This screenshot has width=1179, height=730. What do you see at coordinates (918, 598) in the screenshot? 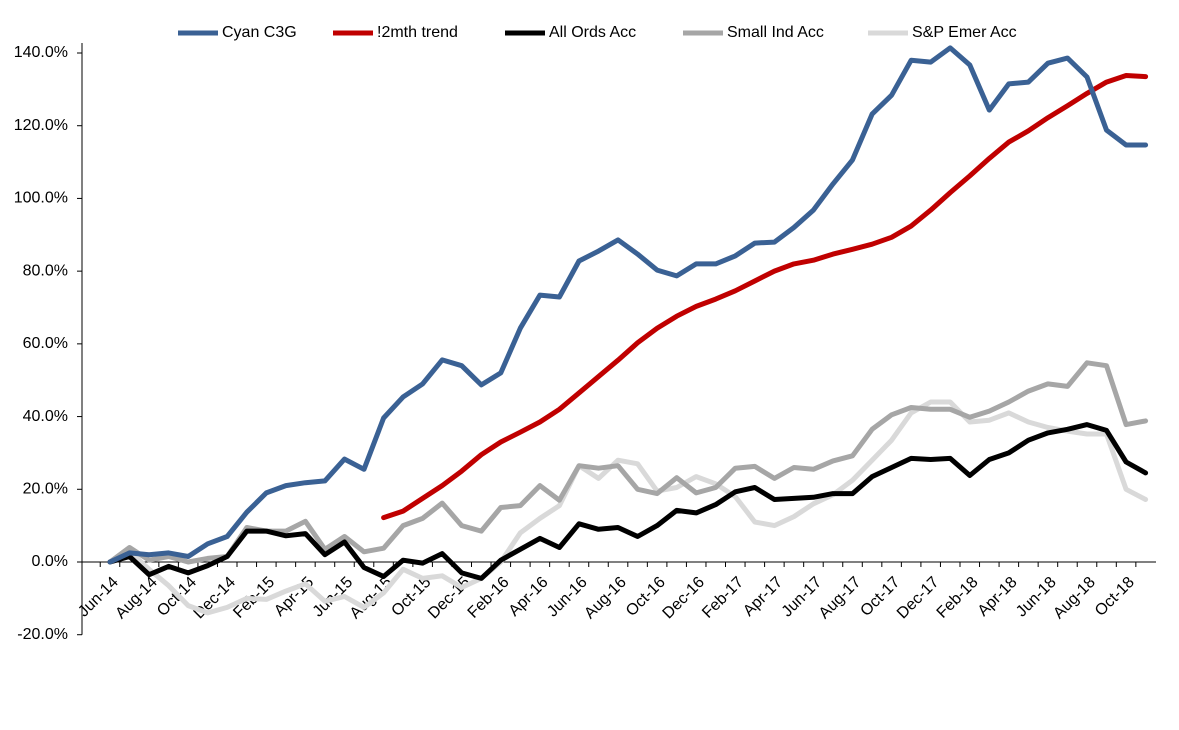
I see `x-tick-label: Dec-17` at bounding box center [918, 598].